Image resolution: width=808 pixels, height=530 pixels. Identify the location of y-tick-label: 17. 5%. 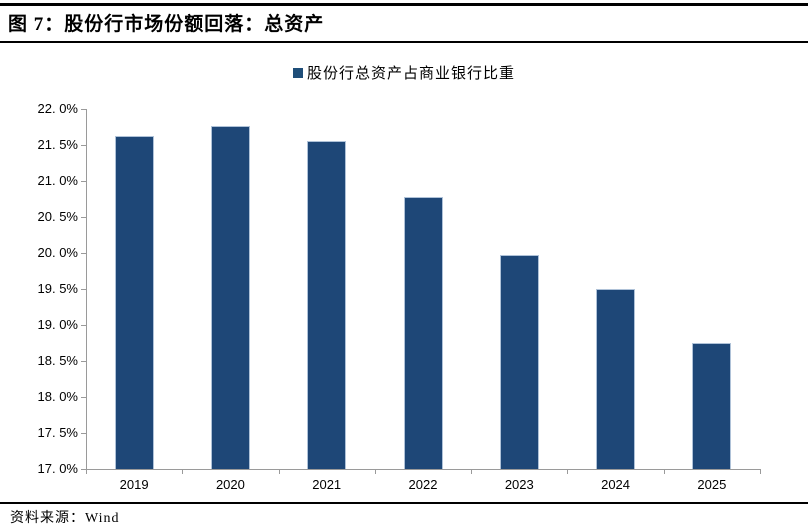
(57, 432).